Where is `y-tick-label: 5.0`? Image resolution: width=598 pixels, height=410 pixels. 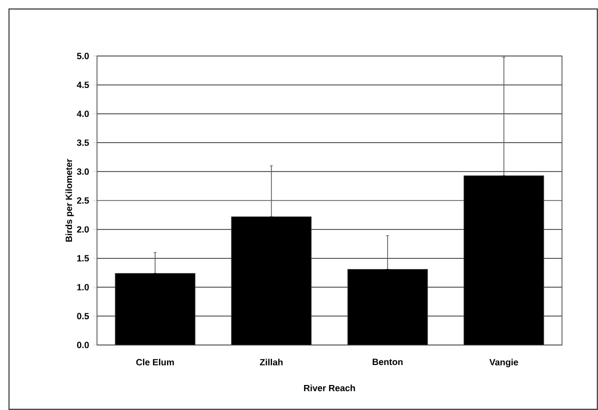 y-tick-label: 5.0 is located at coordinates (82, 56).